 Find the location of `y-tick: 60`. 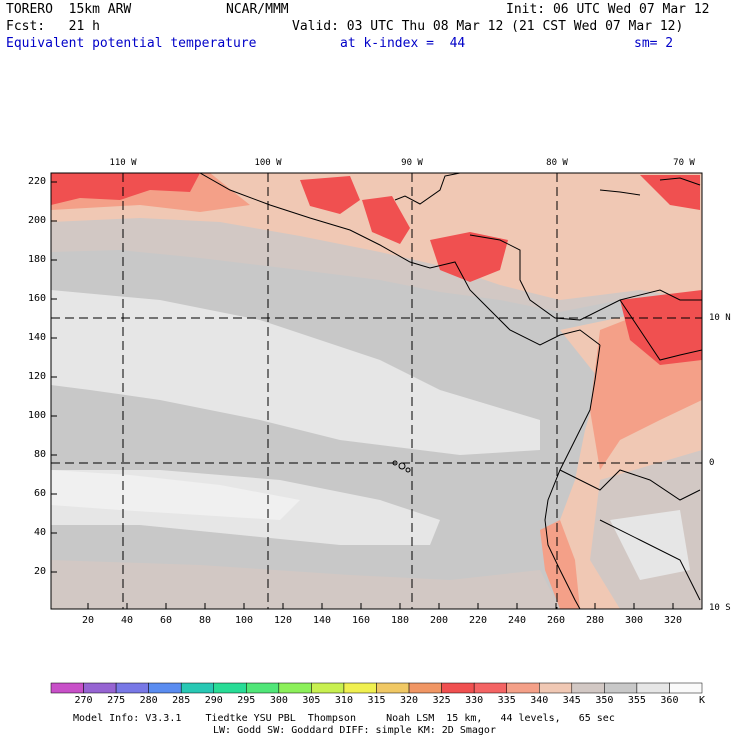

y-tick: 60 is located at coordinates (39, 493).